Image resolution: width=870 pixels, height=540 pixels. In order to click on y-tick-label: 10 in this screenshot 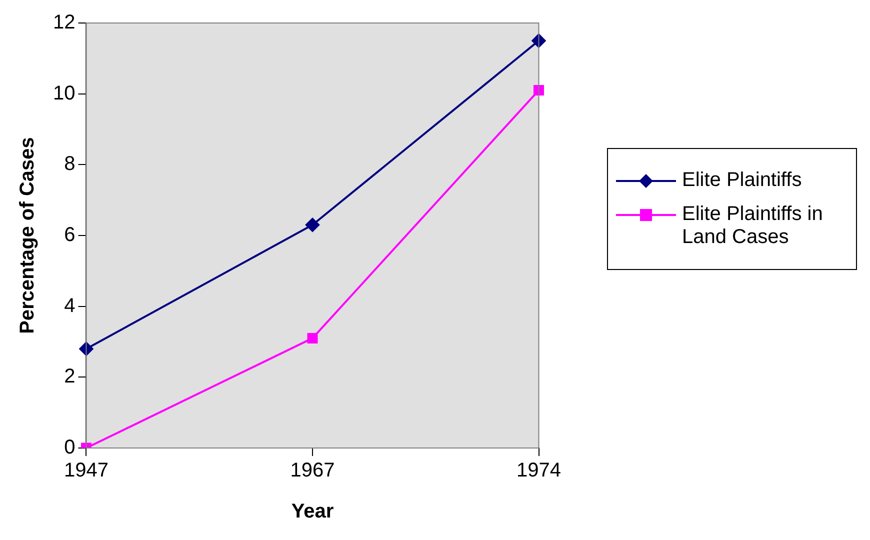, I will do `click(64, 93)`.